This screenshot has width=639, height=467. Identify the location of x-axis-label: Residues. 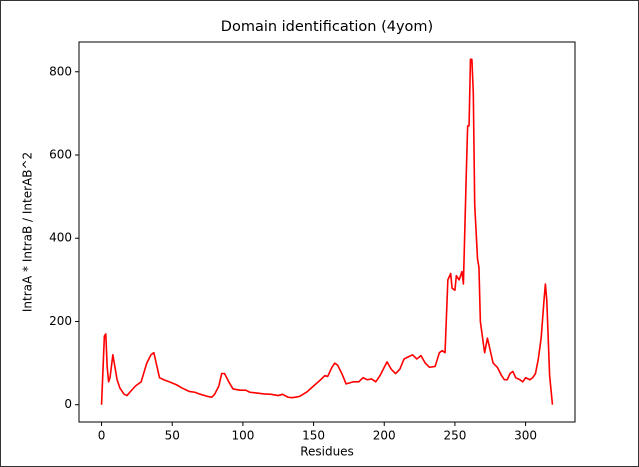
(327, 452).